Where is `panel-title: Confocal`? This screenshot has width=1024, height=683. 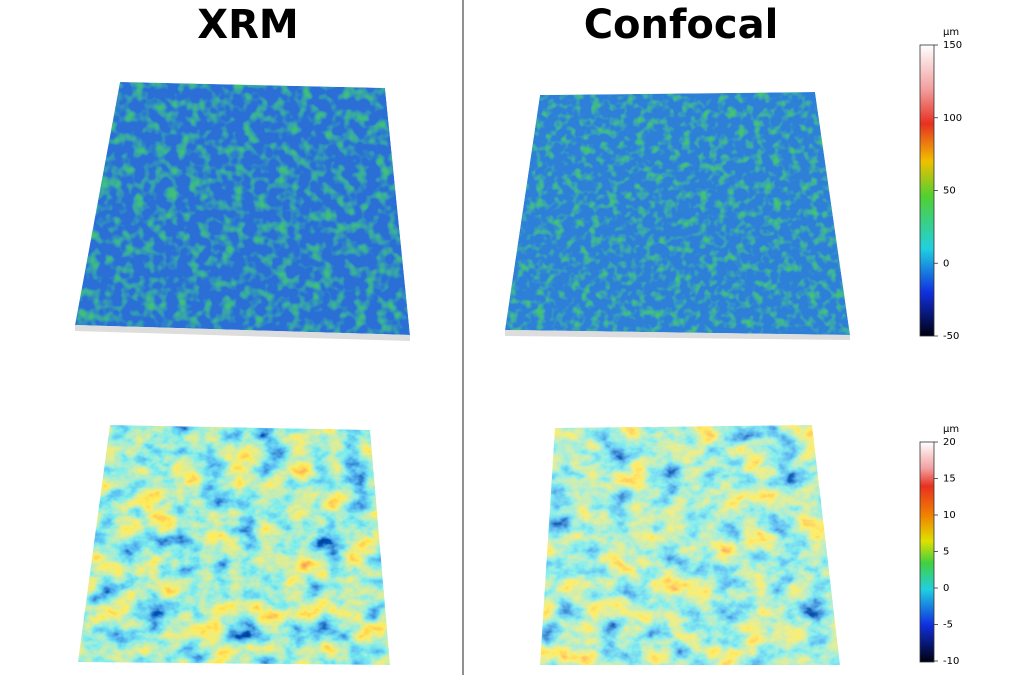
panel-title: Confocal is located at coordinates (681, 25).